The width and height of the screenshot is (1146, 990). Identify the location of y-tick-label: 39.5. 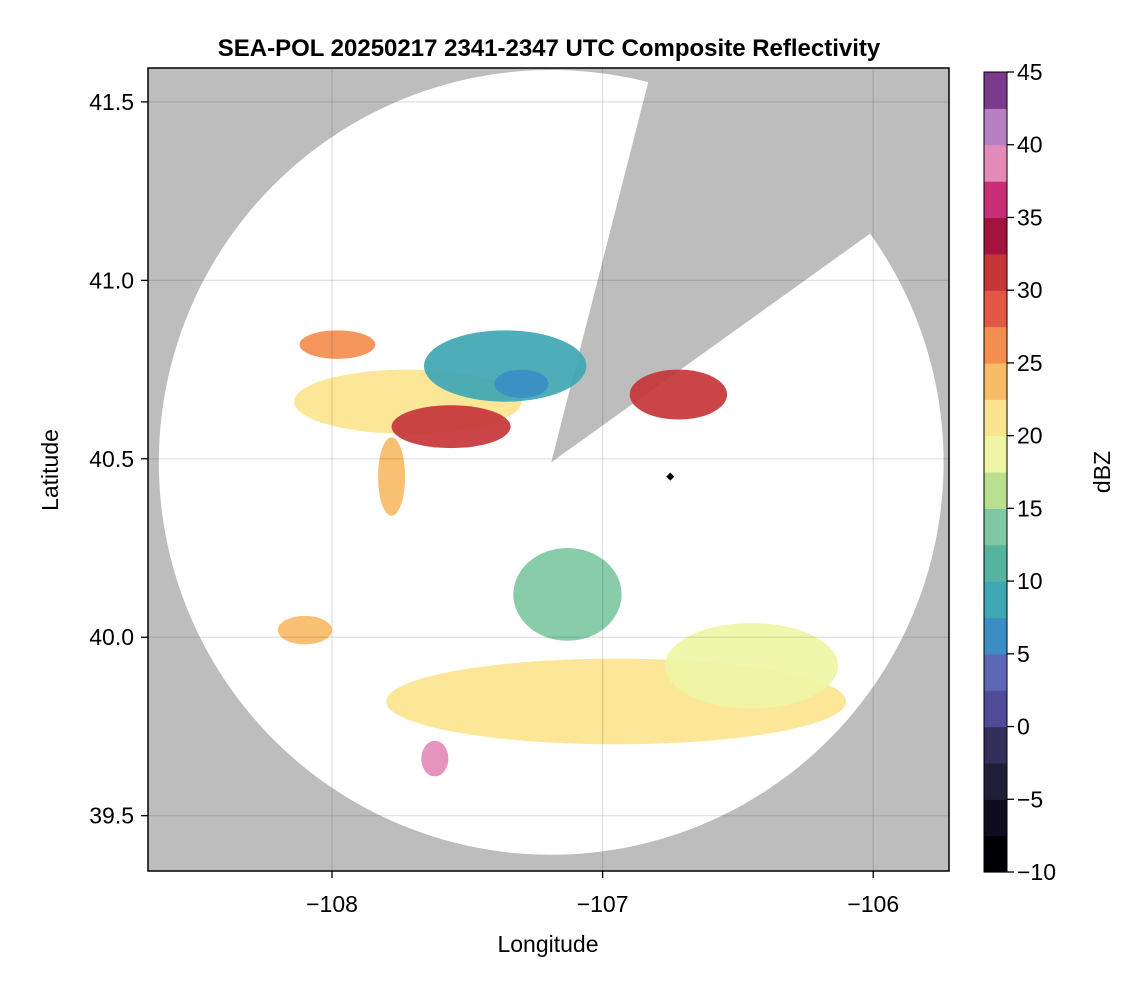
(111, 816).